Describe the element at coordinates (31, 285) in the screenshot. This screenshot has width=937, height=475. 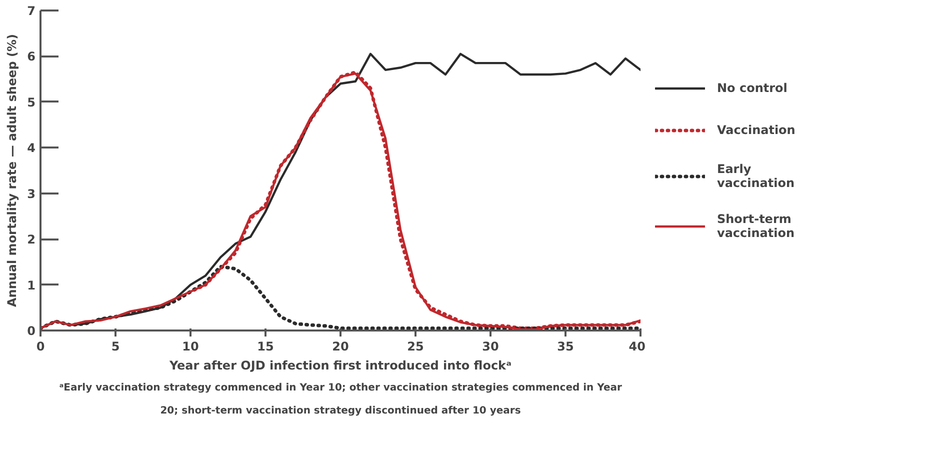
I see `y-tick-label: 1` at that location.